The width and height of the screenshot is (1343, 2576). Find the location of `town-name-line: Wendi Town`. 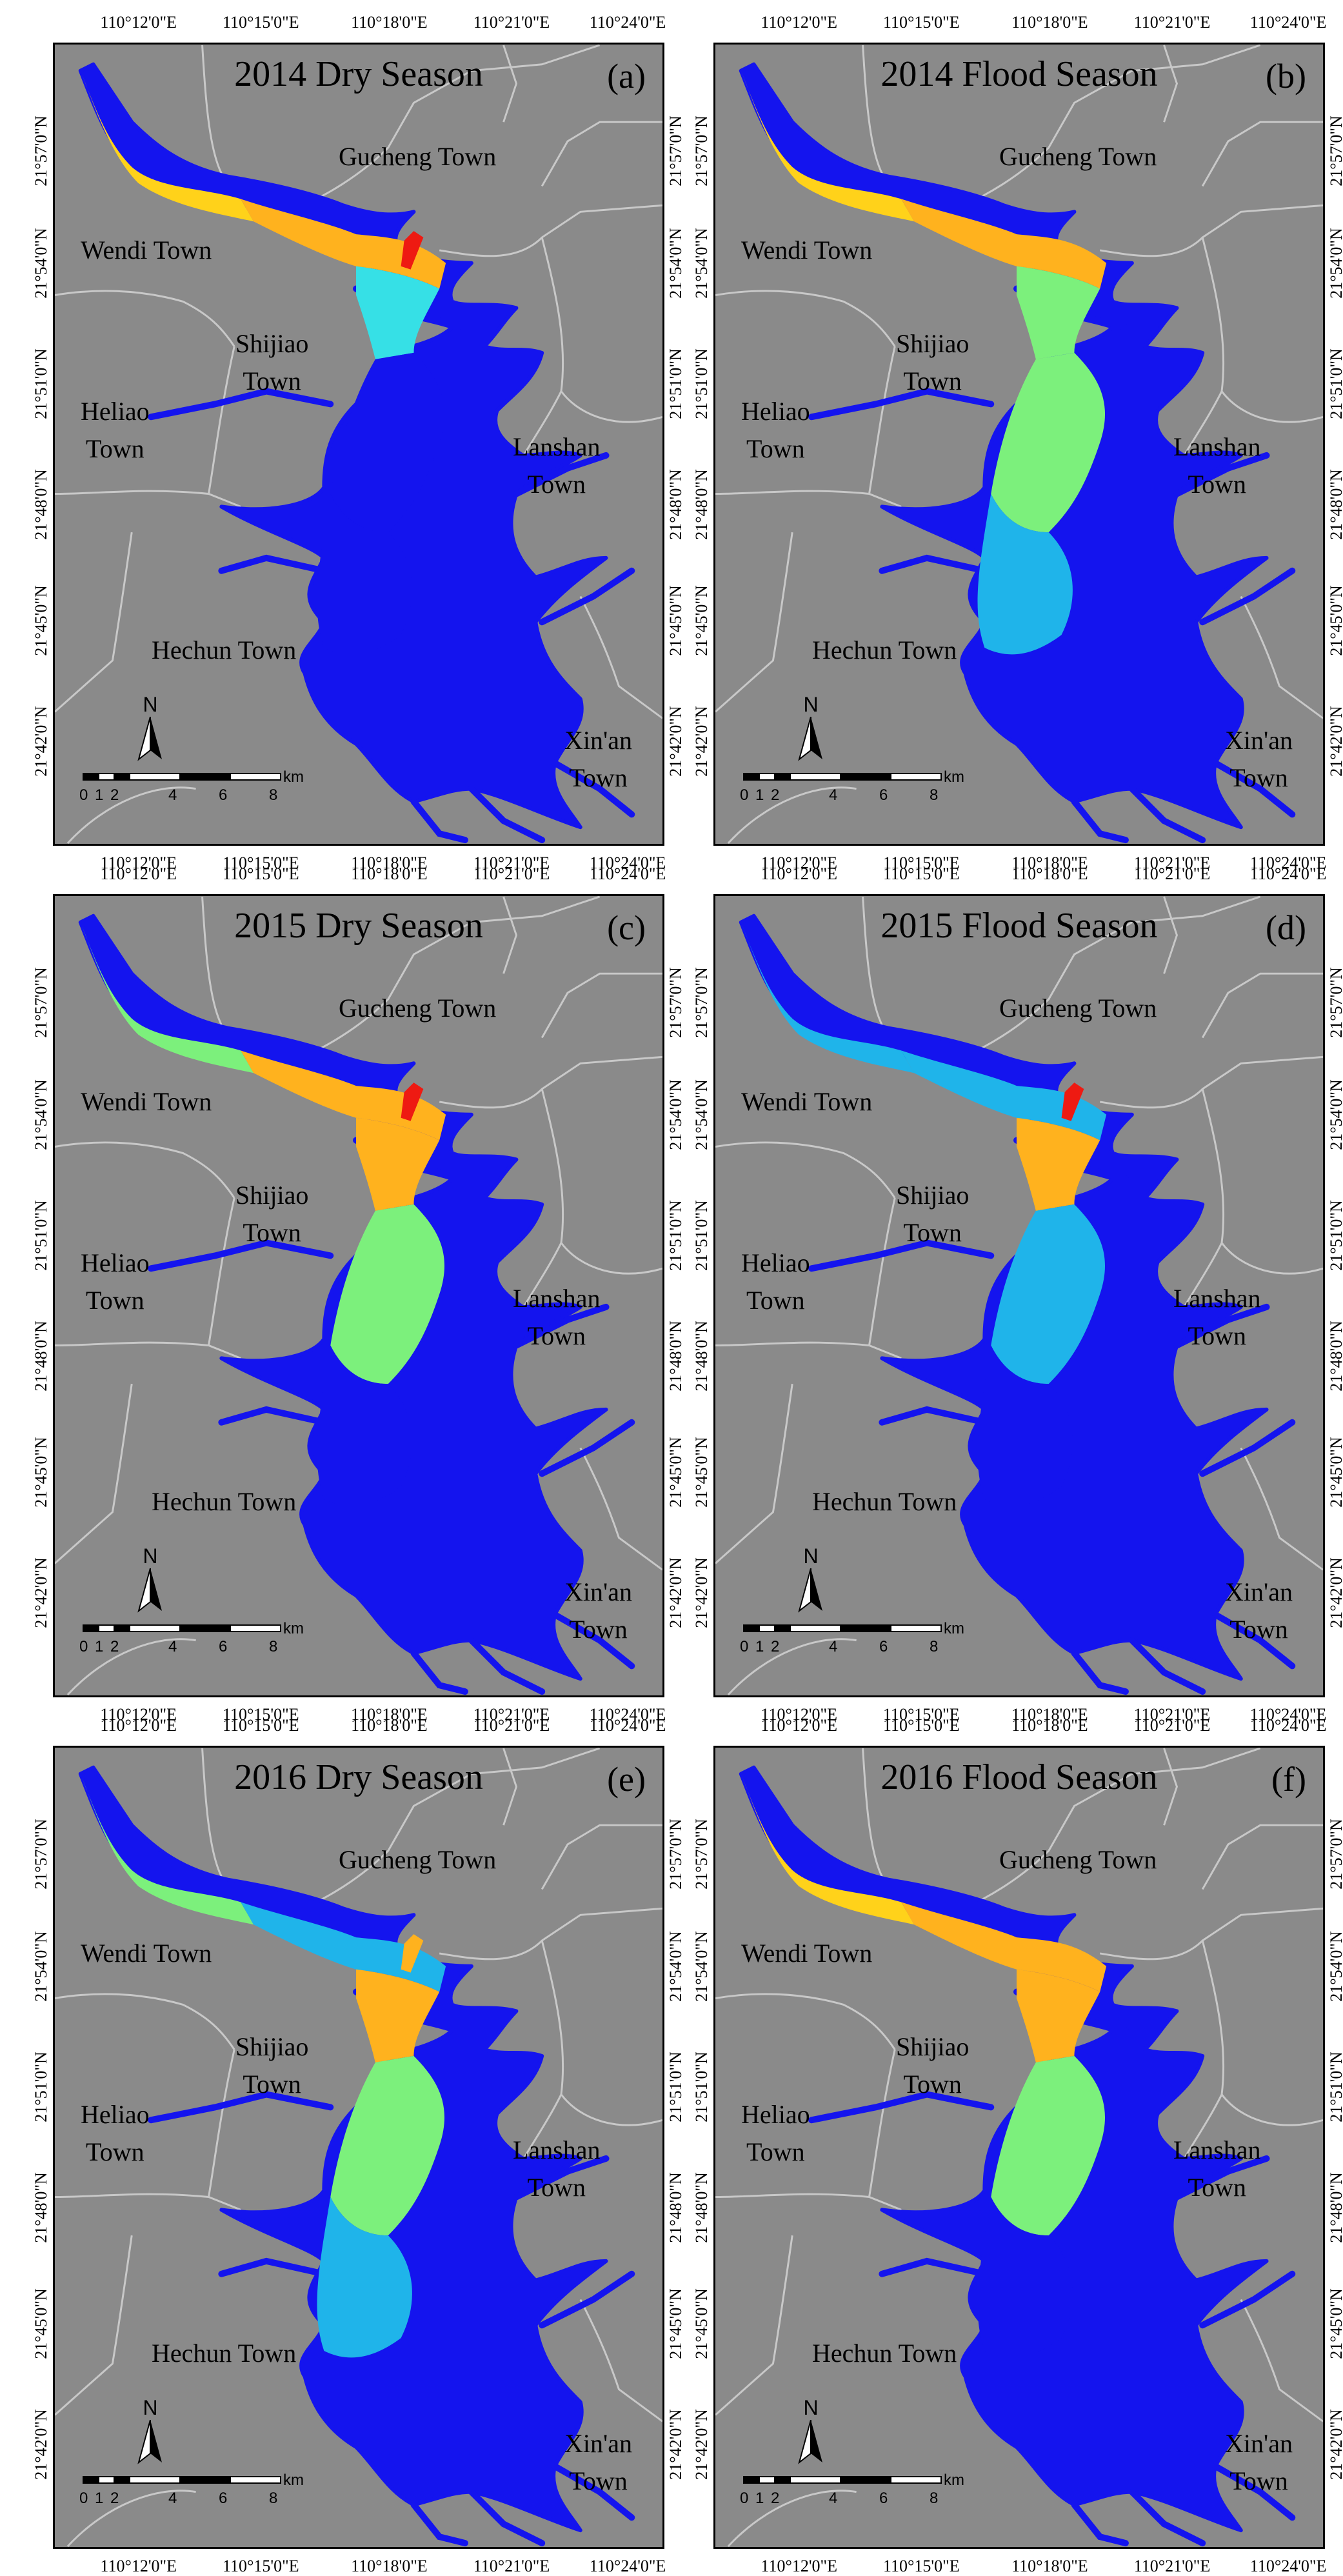

town-name-line: Wendi Town is located at coordinates (146, 1953).